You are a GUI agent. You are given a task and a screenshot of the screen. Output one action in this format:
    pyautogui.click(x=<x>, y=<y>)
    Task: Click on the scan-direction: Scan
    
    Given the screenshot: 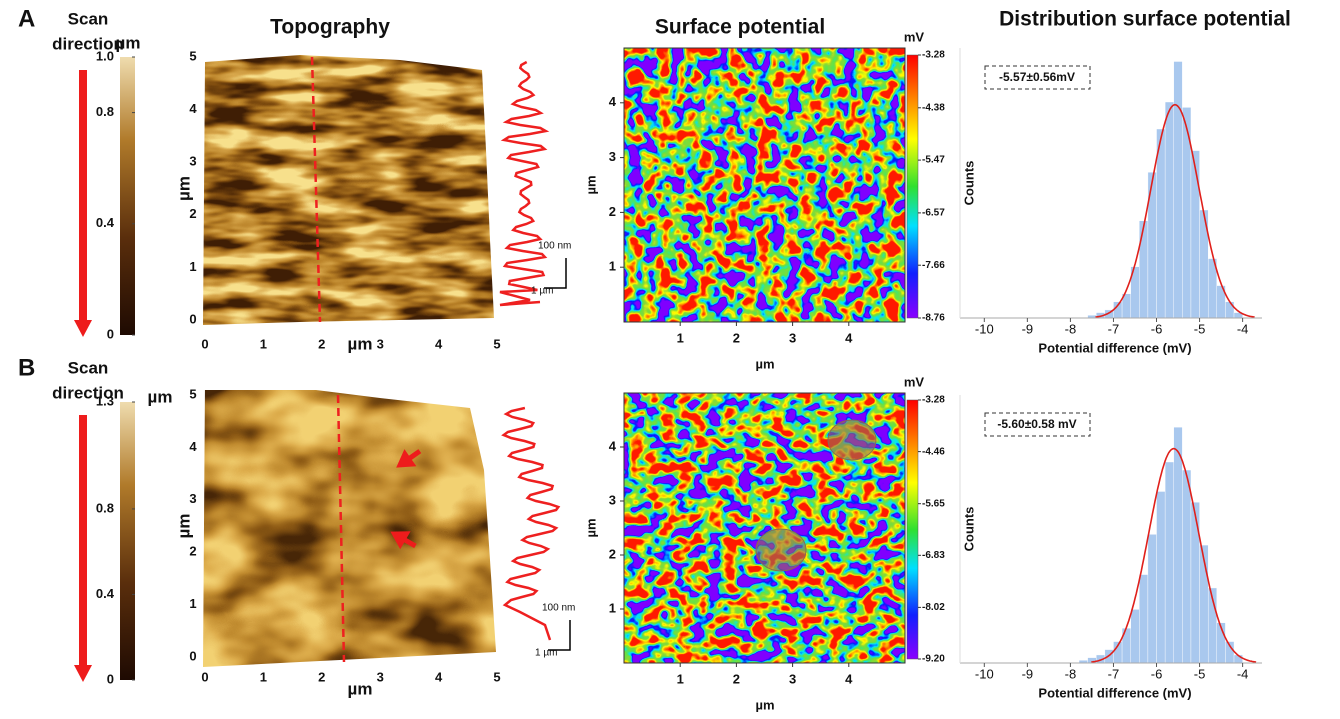 What is the action you would take?
    pyautogui.click(x=88, y=367)
    